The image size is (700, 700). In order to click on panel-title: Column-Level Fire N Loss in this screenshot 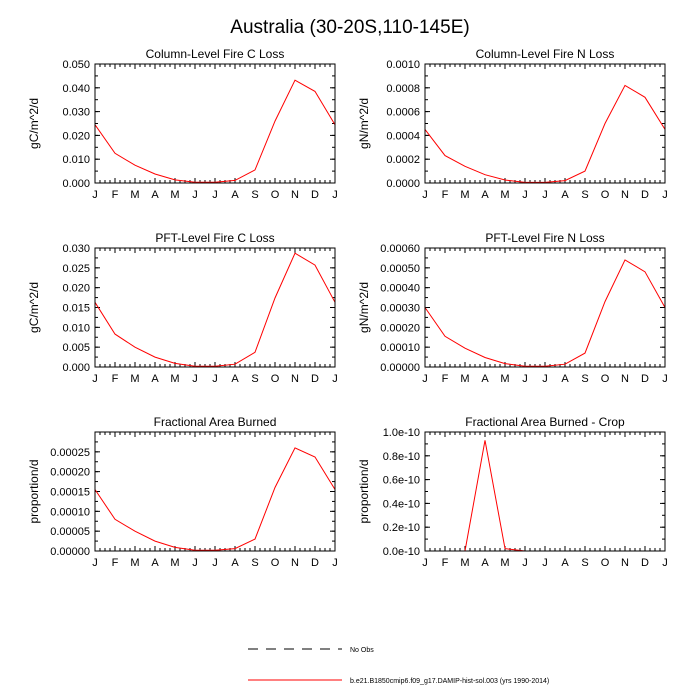, I will do `click(545, 54)`.